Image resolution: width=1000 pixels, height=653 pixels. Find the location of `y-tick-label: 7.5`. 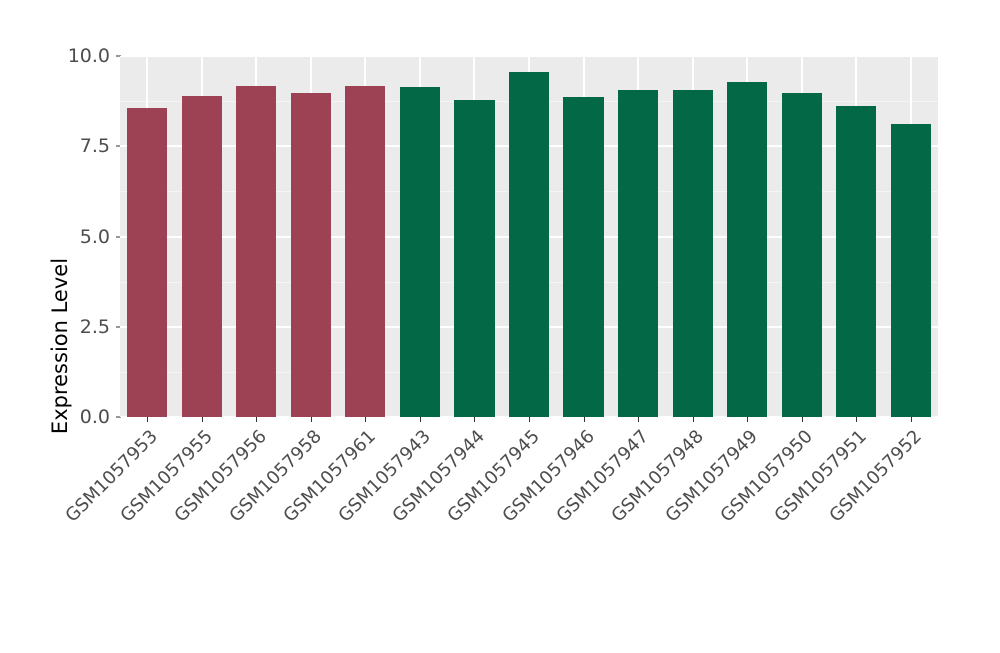

y-tick-label: 7.5 is located at coordinates (94, 146).